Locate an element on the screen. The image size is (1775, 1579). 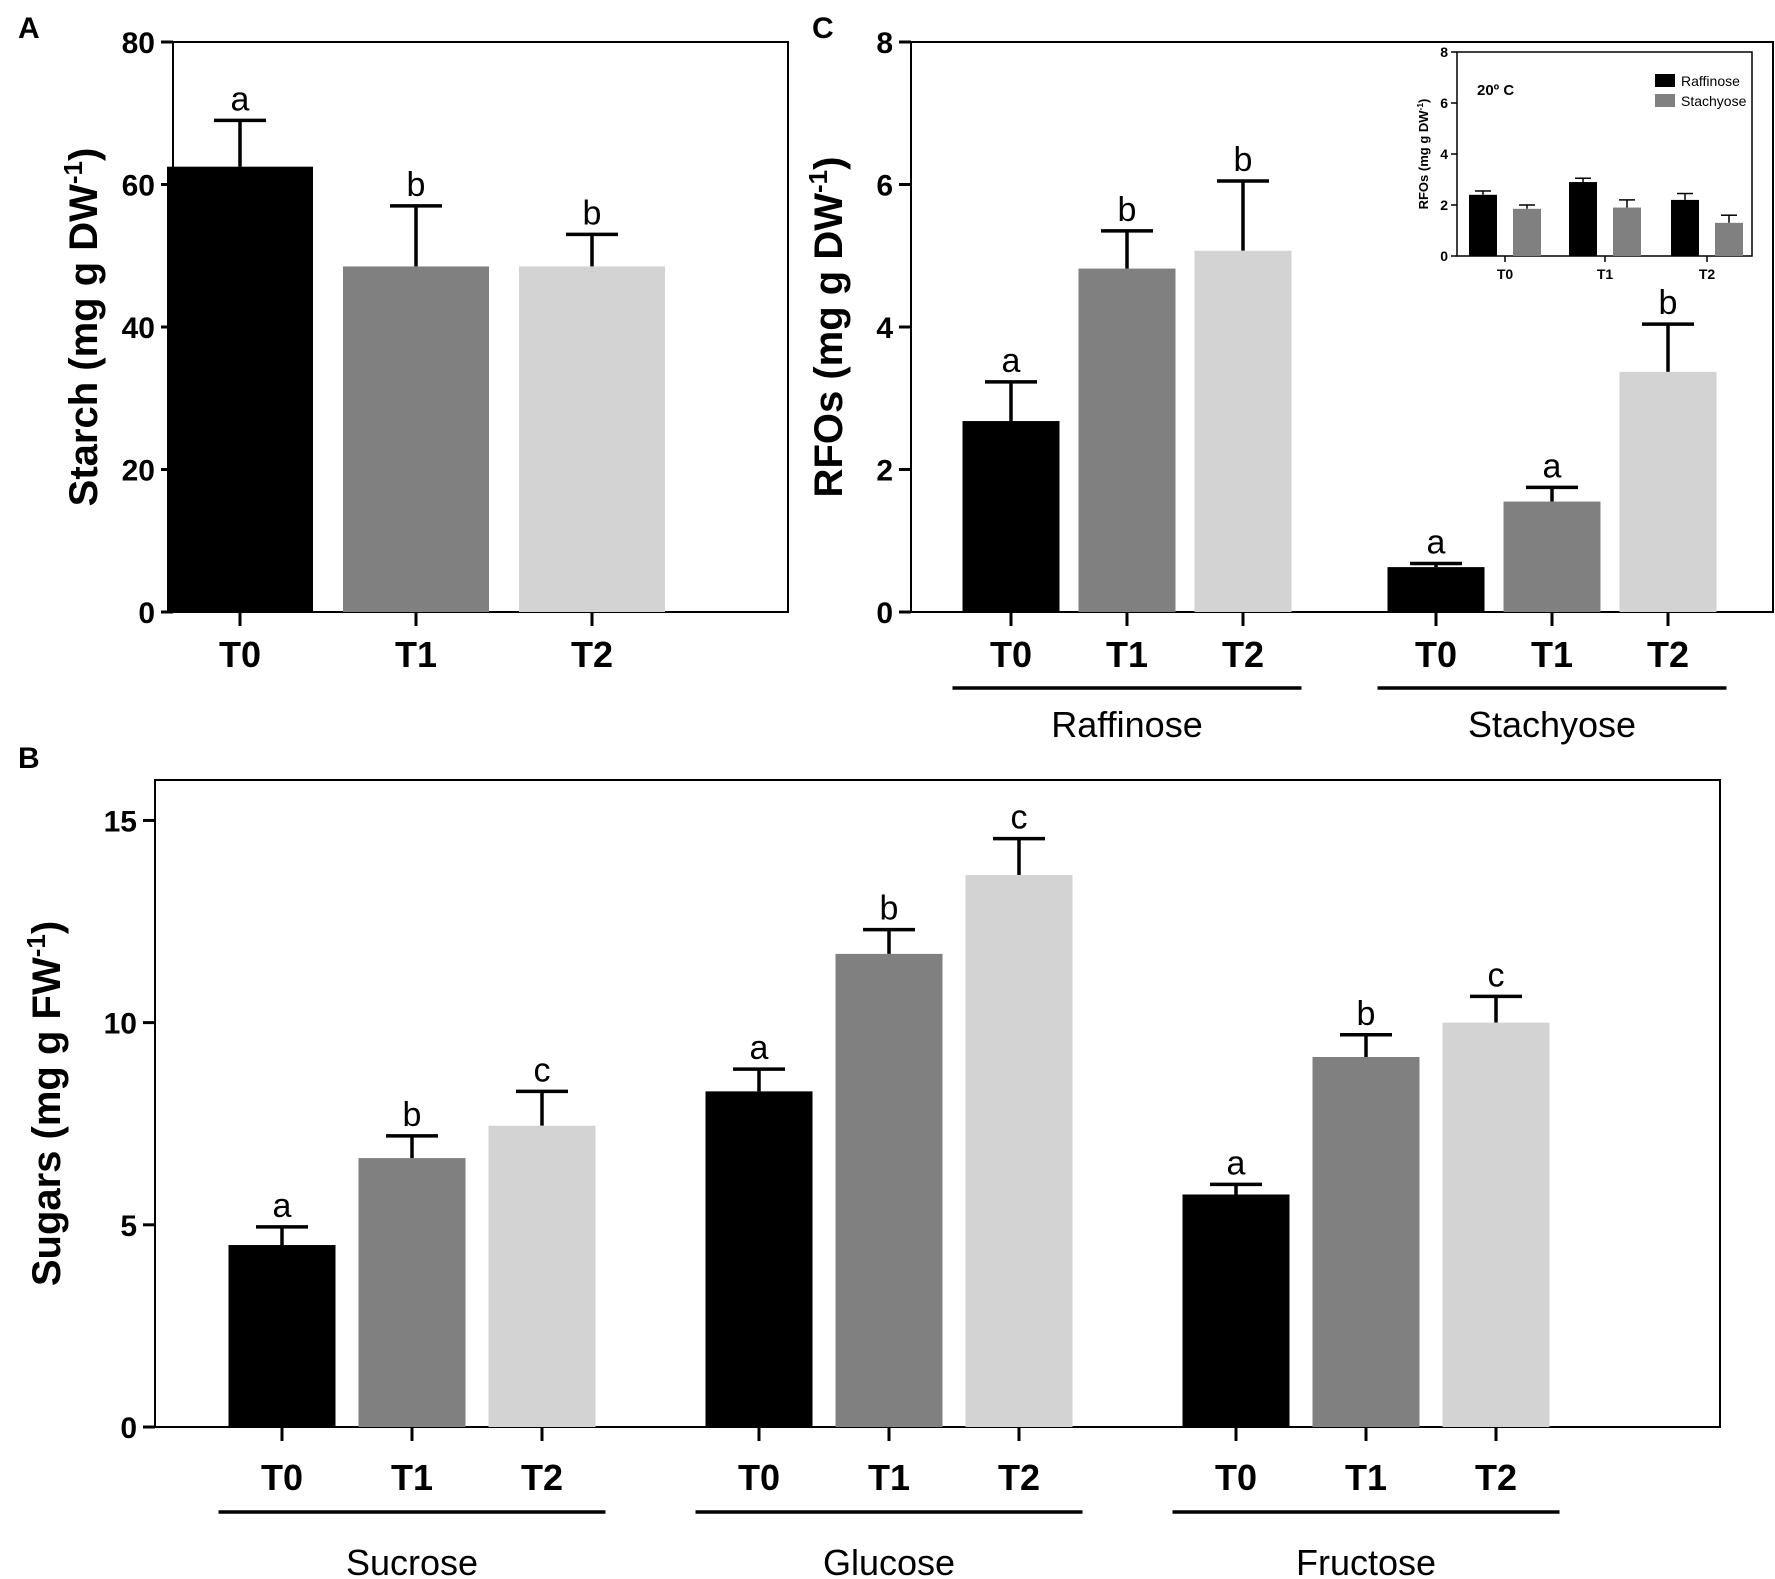
inset-legend-label-stachyose: Stachyose is located at coordinates (1714, 101).